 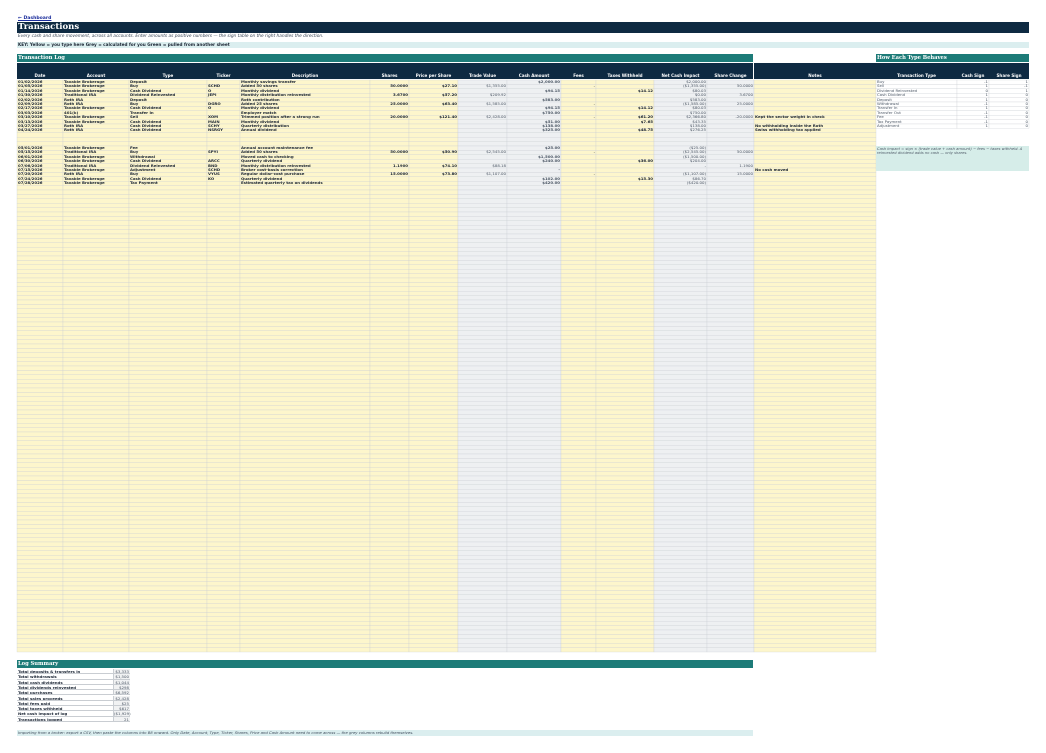 I want to click on log-cell-ticker: VYUS, so click(x=214, y=174).